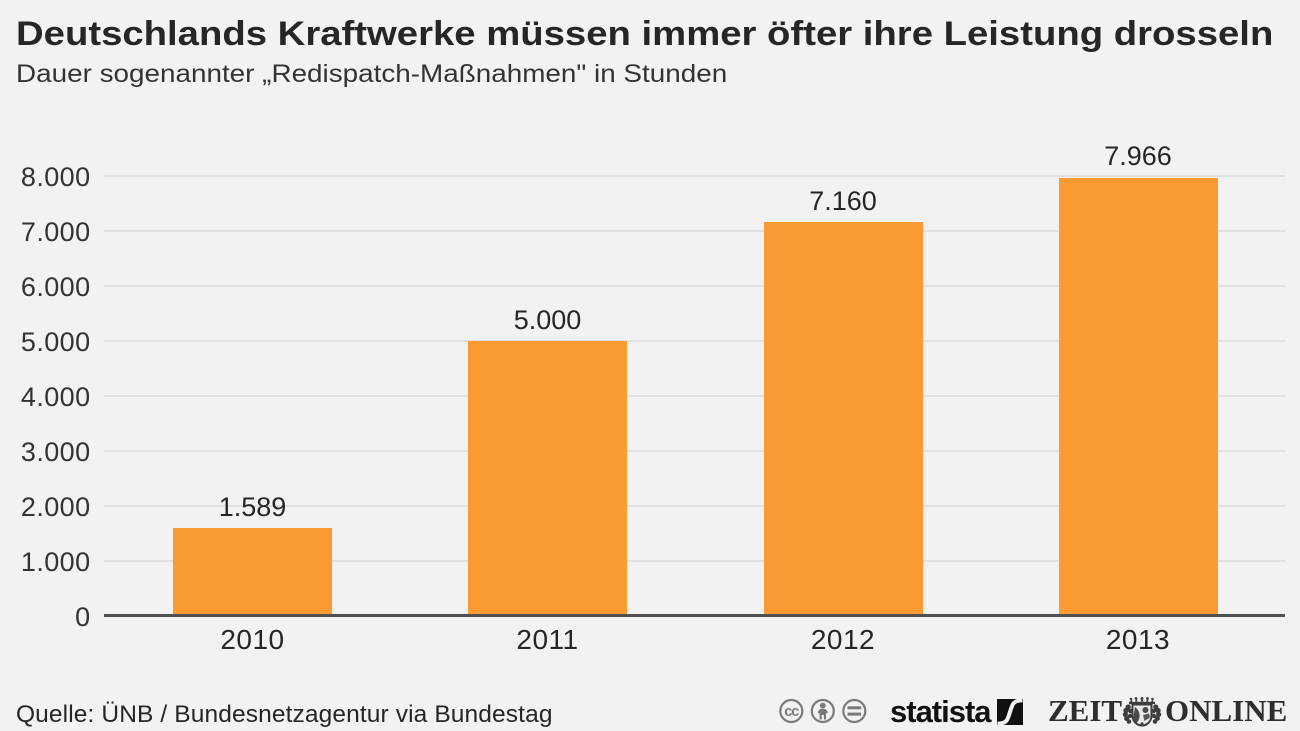  What do you see at coordinates (791, 712) in the screenshot?
I see `svg-text: cc` at bounding box center [791, 712].